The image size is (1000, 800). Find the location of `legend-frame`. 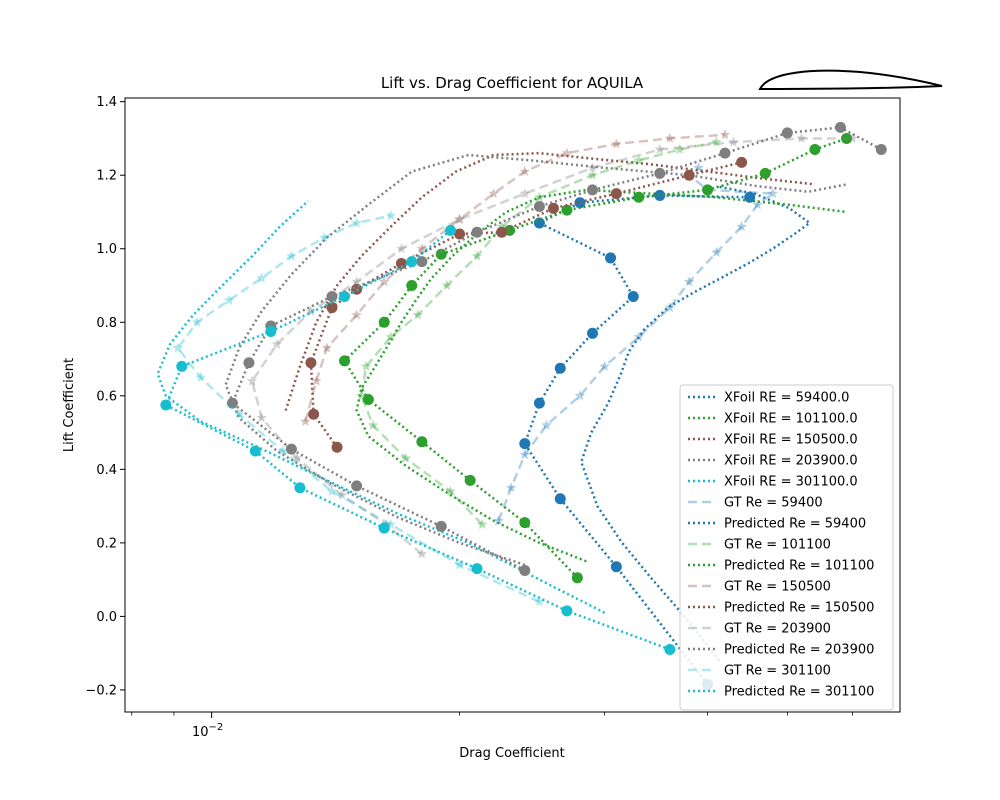

legend-frame is located at coordinates (786, 547).